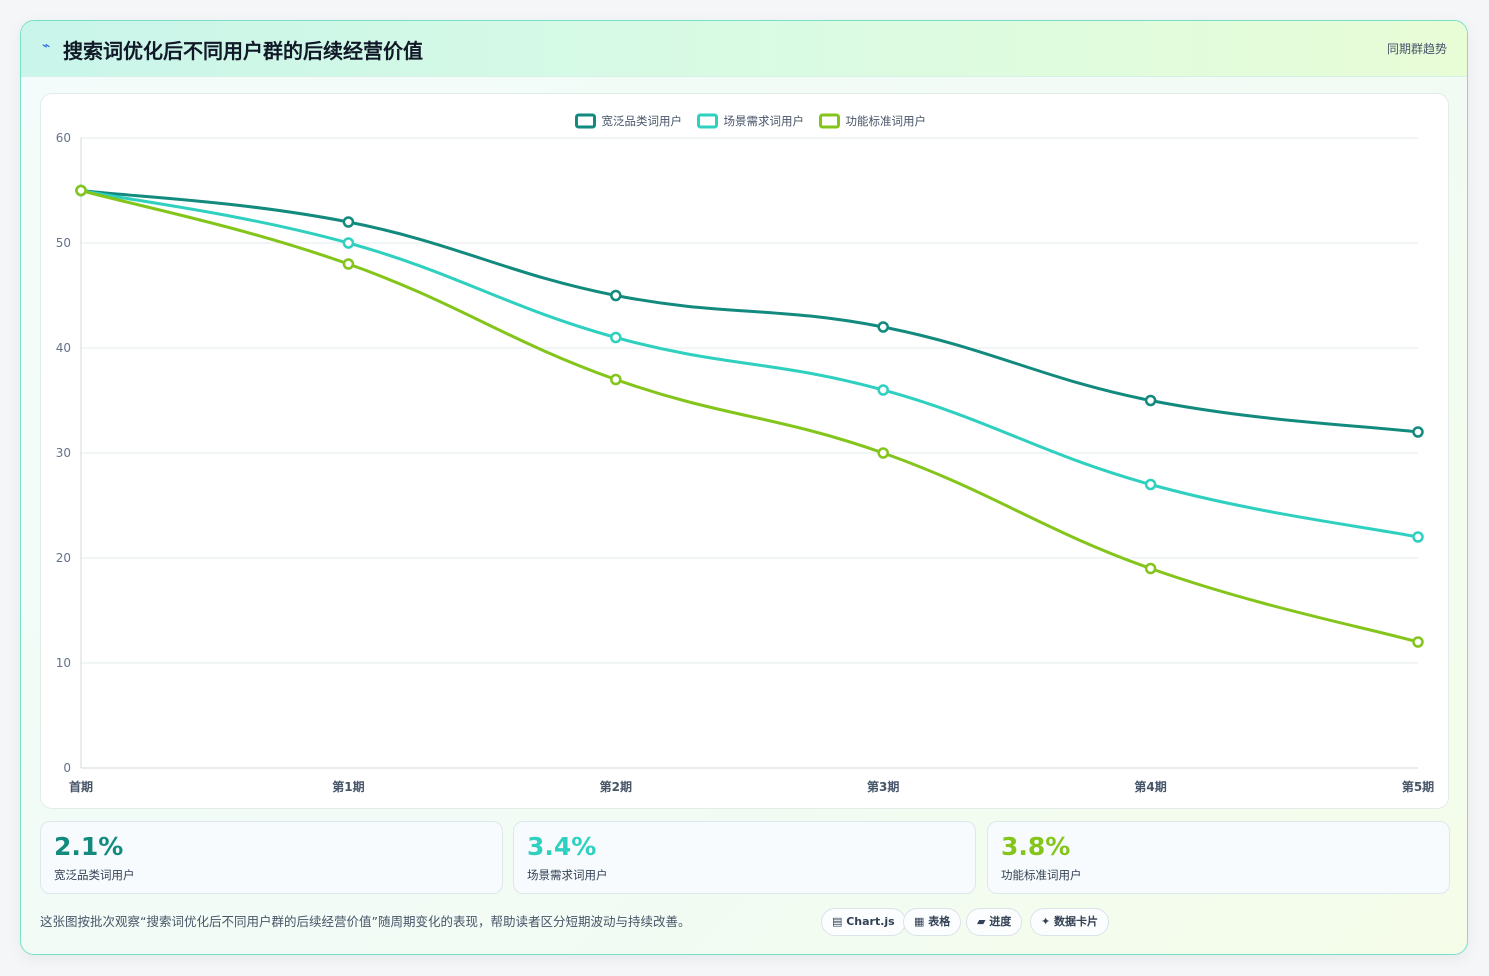 The height and width of the screenshot is (976, 1489). I want to click on bolt-icon: ⌁, so click(46, 46).